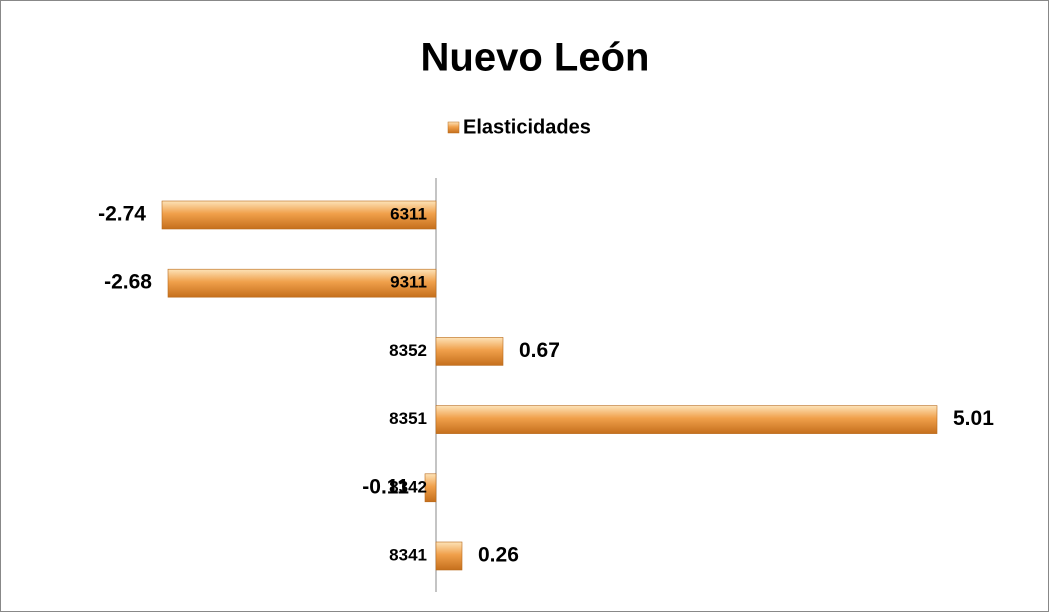 This screenshot has height=612, width=1049. I want to click on legend-label: Elasticidades, so click(527, 127).